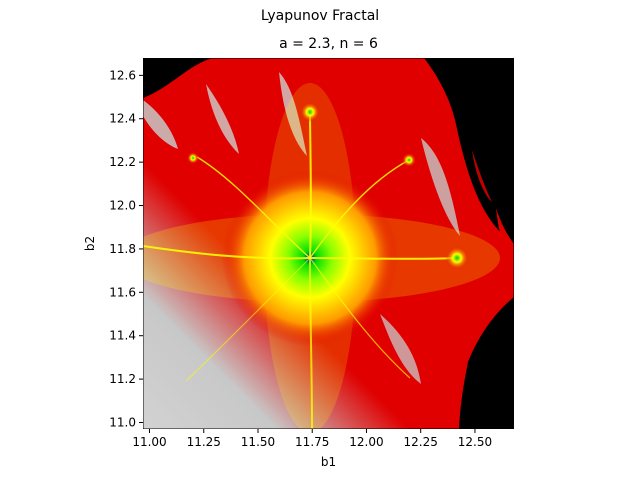  Describe the element at coordinates (122, 379) in the screenshot. I see `y-tick-label: 11.2` at that location.